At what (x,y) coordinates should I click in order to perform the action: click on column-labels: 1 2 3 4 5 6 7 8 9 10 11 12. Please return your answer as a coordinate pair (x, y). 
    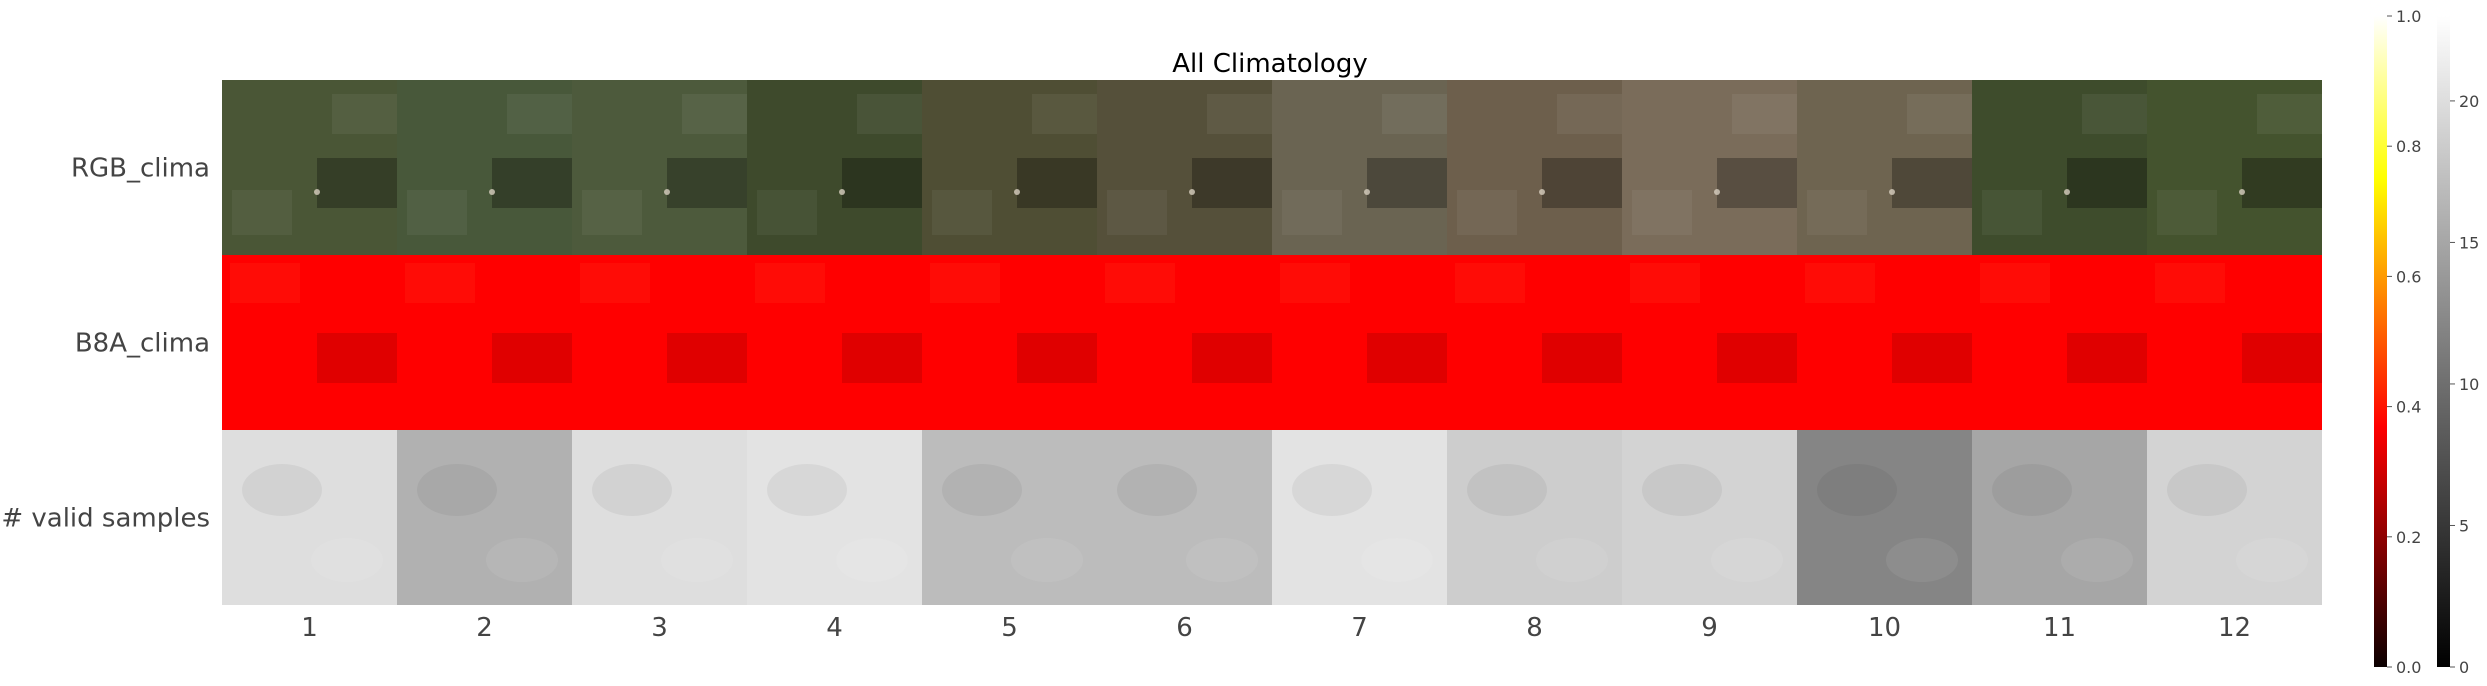
    Looking at the image, I should click on (1276, 628).